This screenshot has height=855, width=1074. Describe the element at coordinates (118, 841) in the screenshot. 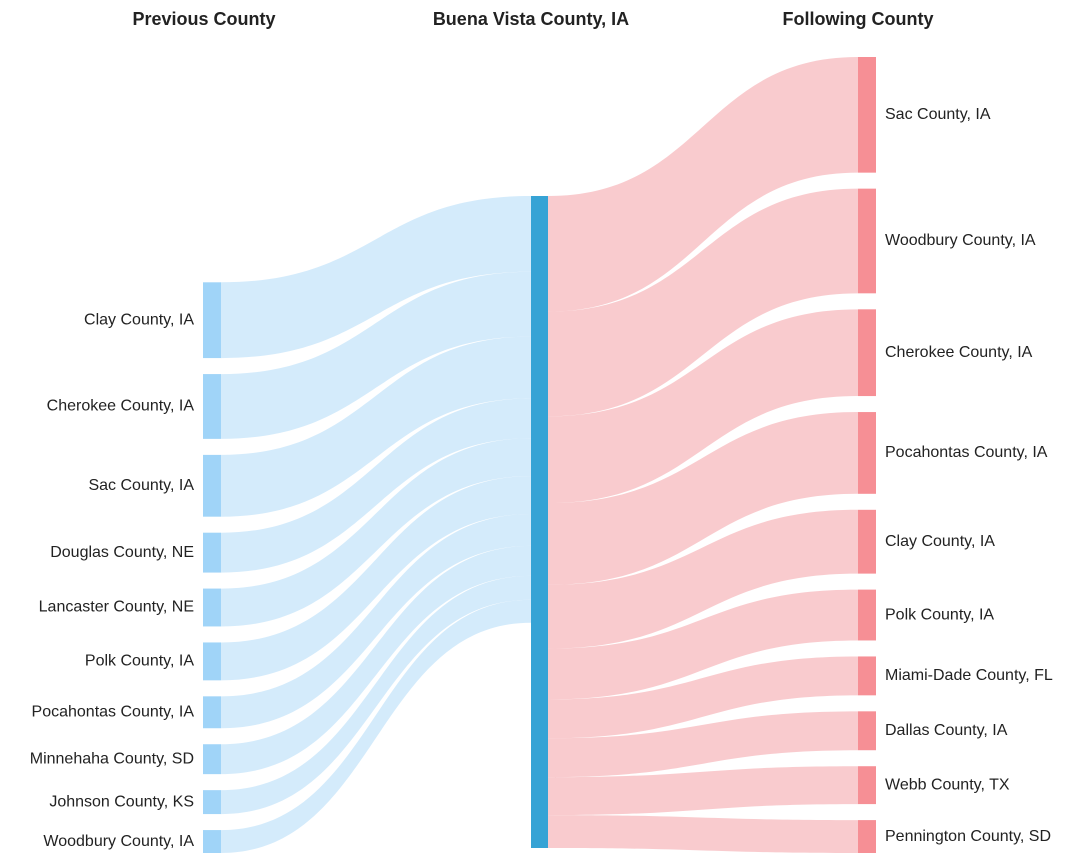

I see `source-label: Woodbury County, IA` at that location.